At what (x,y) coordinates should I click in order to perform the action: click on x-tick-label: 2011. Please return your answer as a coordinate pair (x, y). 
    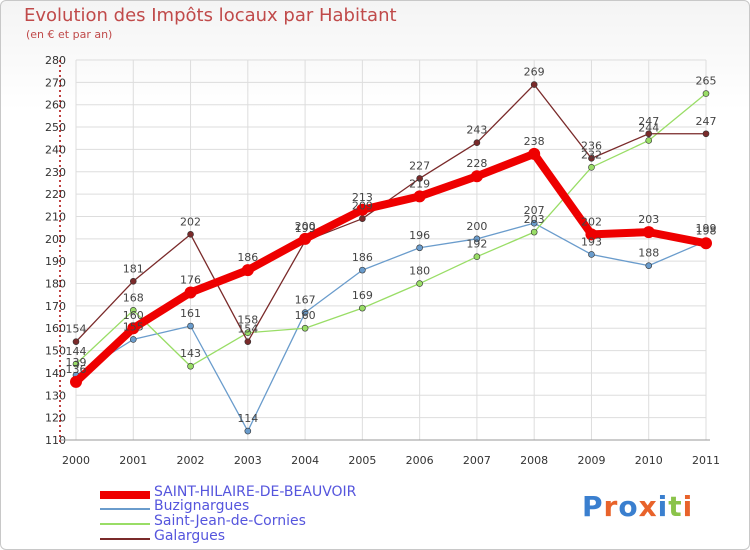
    Looking at the image, I should click on (706, 460).